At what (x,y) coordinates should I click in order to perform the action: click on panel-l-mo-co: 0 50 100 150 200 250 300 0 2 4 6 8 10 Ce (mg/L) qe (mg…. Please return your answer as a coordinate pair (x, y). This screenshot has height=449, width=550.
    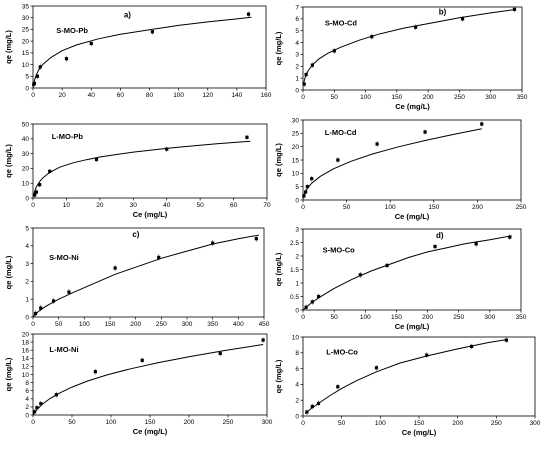
    Looking at the image, I should click on (407, 385).